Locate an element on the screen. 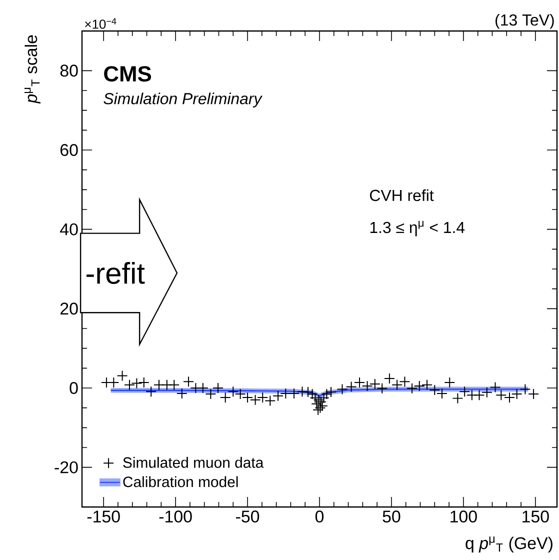 This screenshot has width=559, height=560. annotation: CVH refit is located at coordinates (402, 195).